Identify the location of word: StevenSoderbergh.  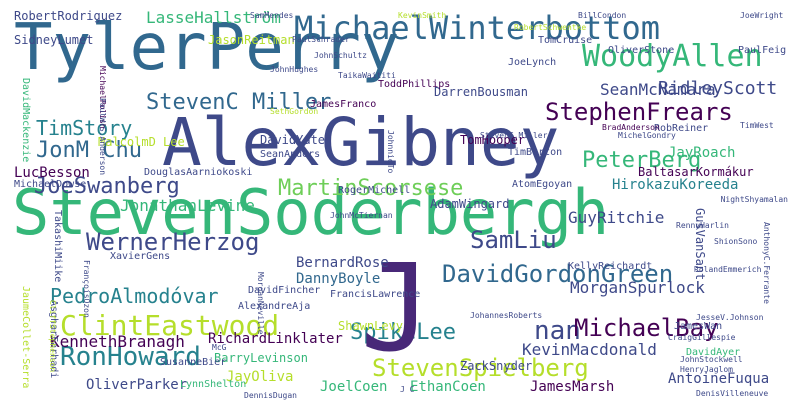
(311, 212).